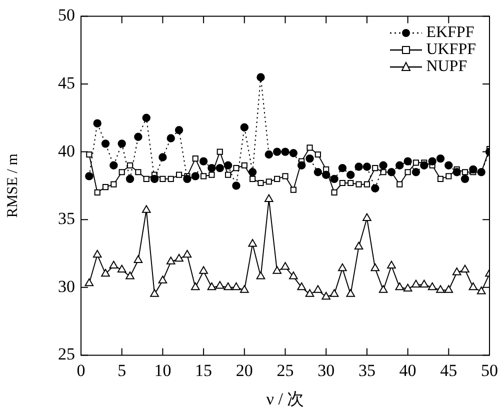 The width and height of the screenshot is (504, 414). Describe the element at coordinates (12, 185) in the screenshot. I see `y-axis-title: RMSE / m` at that location.